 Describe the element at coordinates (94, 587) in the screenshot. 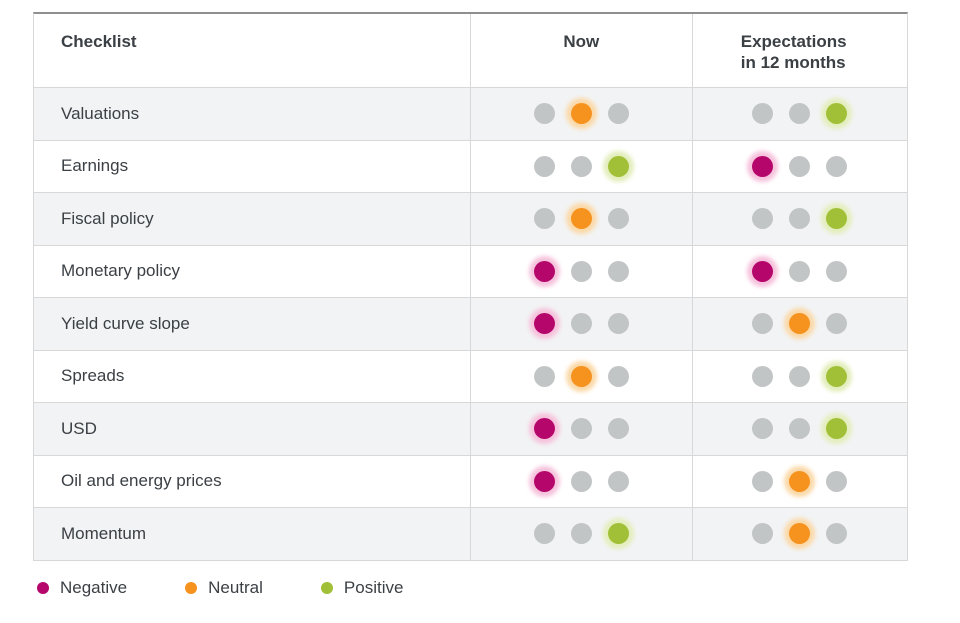

I see `legend-label: Negative` at that location.